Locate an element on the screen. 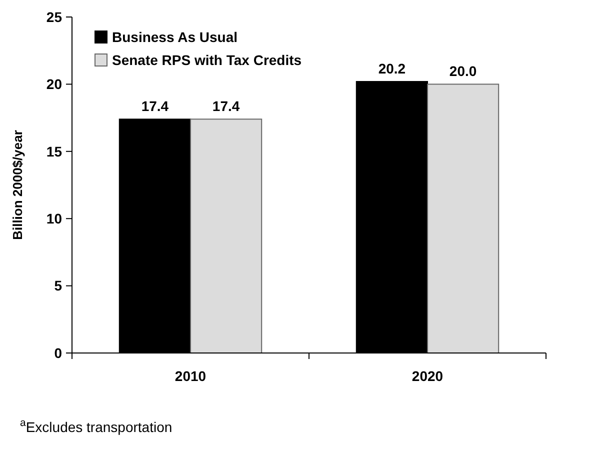 This screenshot has width=603, height=452. y-tick-label: 15 is located at coordinates (54, 151).